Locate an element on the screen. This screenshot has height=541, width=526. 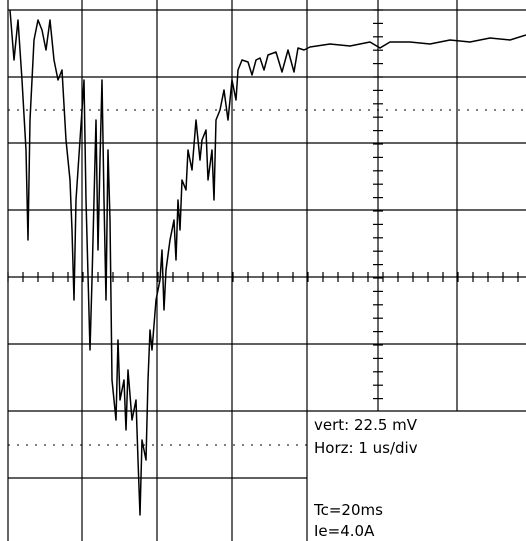
vert-scale: vert: 22.5 mV is located at coordinates (366, 425).